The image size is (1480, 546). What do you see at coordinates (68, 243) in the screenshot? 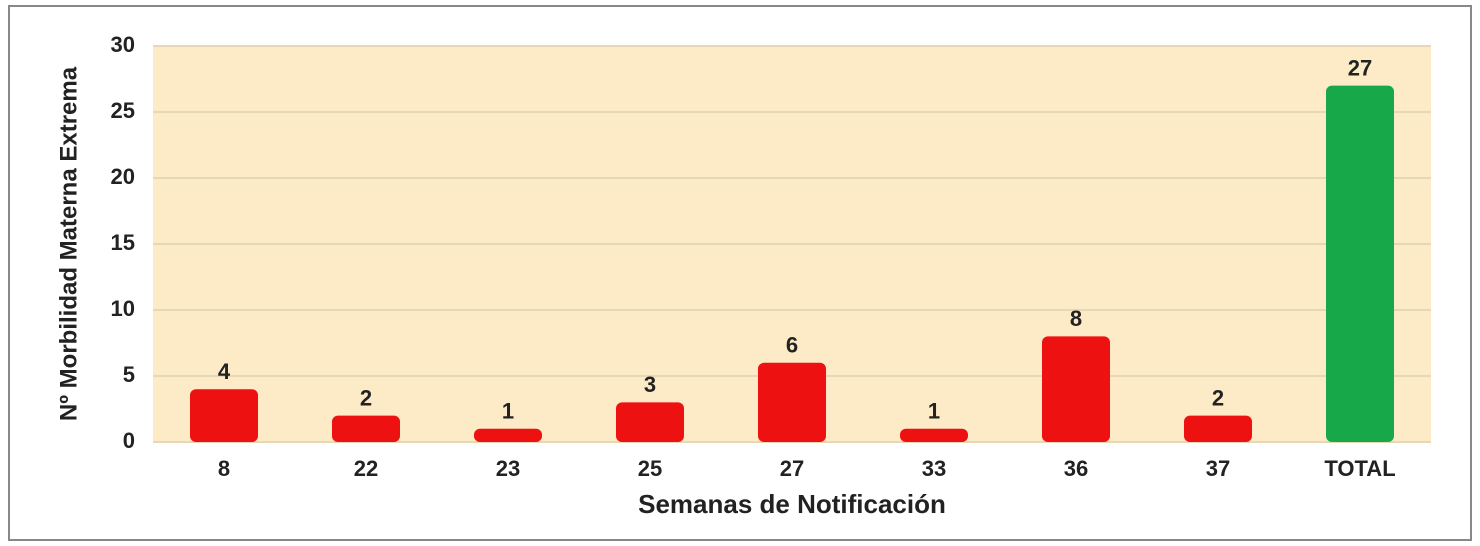
I see `y-axis-title: Nº Morbilidad Materna Extrema` at bounding box center [68, 243].